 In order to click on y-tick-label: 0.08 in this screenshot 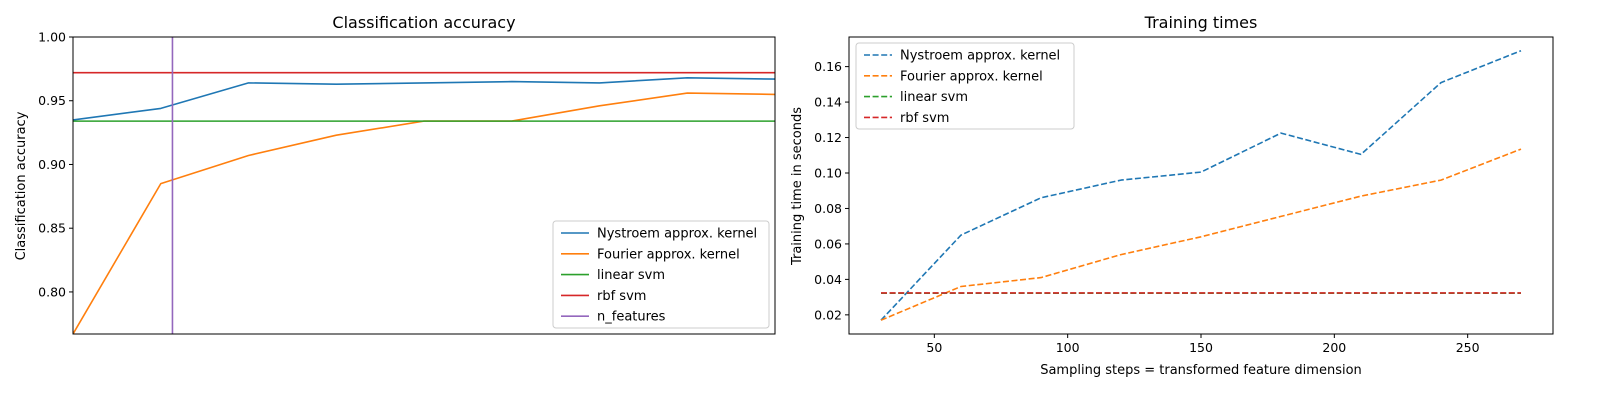, I will do `click(828, 208)`.